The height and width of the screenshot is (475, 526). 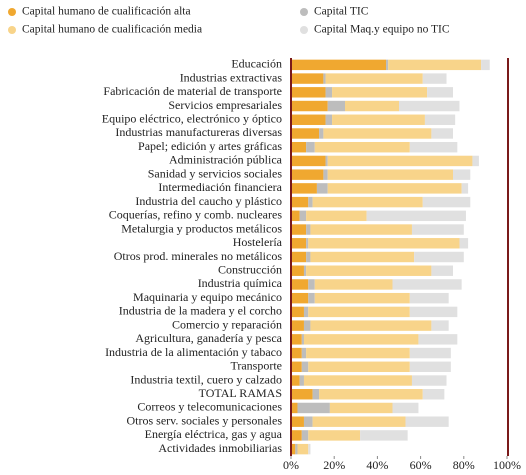 I want to click on y-tick-label: Intermediación financiera, so click(x=220, y=187).